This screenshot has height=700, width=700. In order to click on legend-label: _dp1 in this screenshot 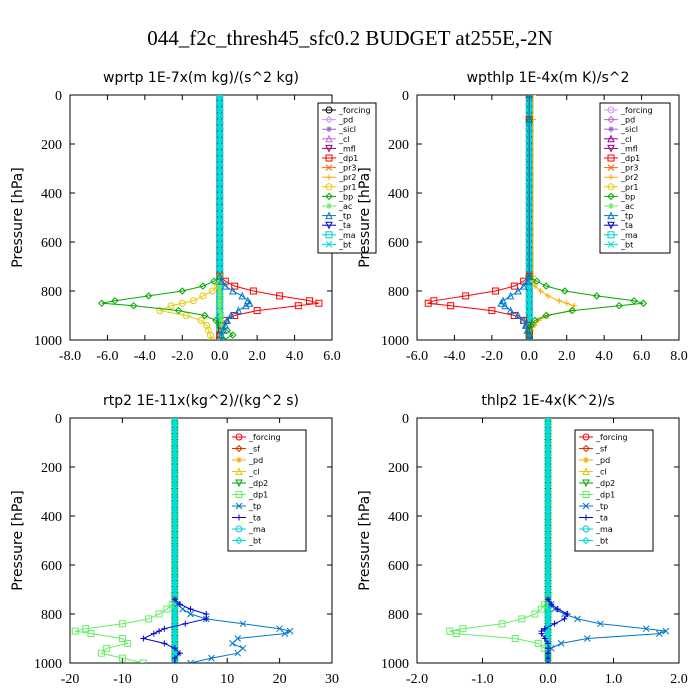, I will do `click(348, 158)`.